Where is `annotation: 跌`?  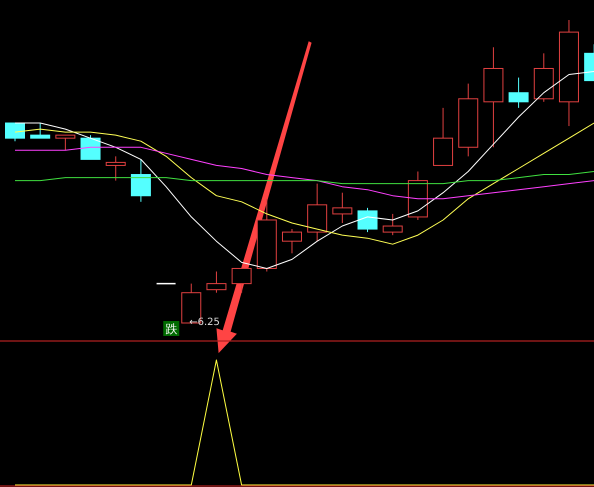 annotation: 跌 is located at coordinates (171, 329).